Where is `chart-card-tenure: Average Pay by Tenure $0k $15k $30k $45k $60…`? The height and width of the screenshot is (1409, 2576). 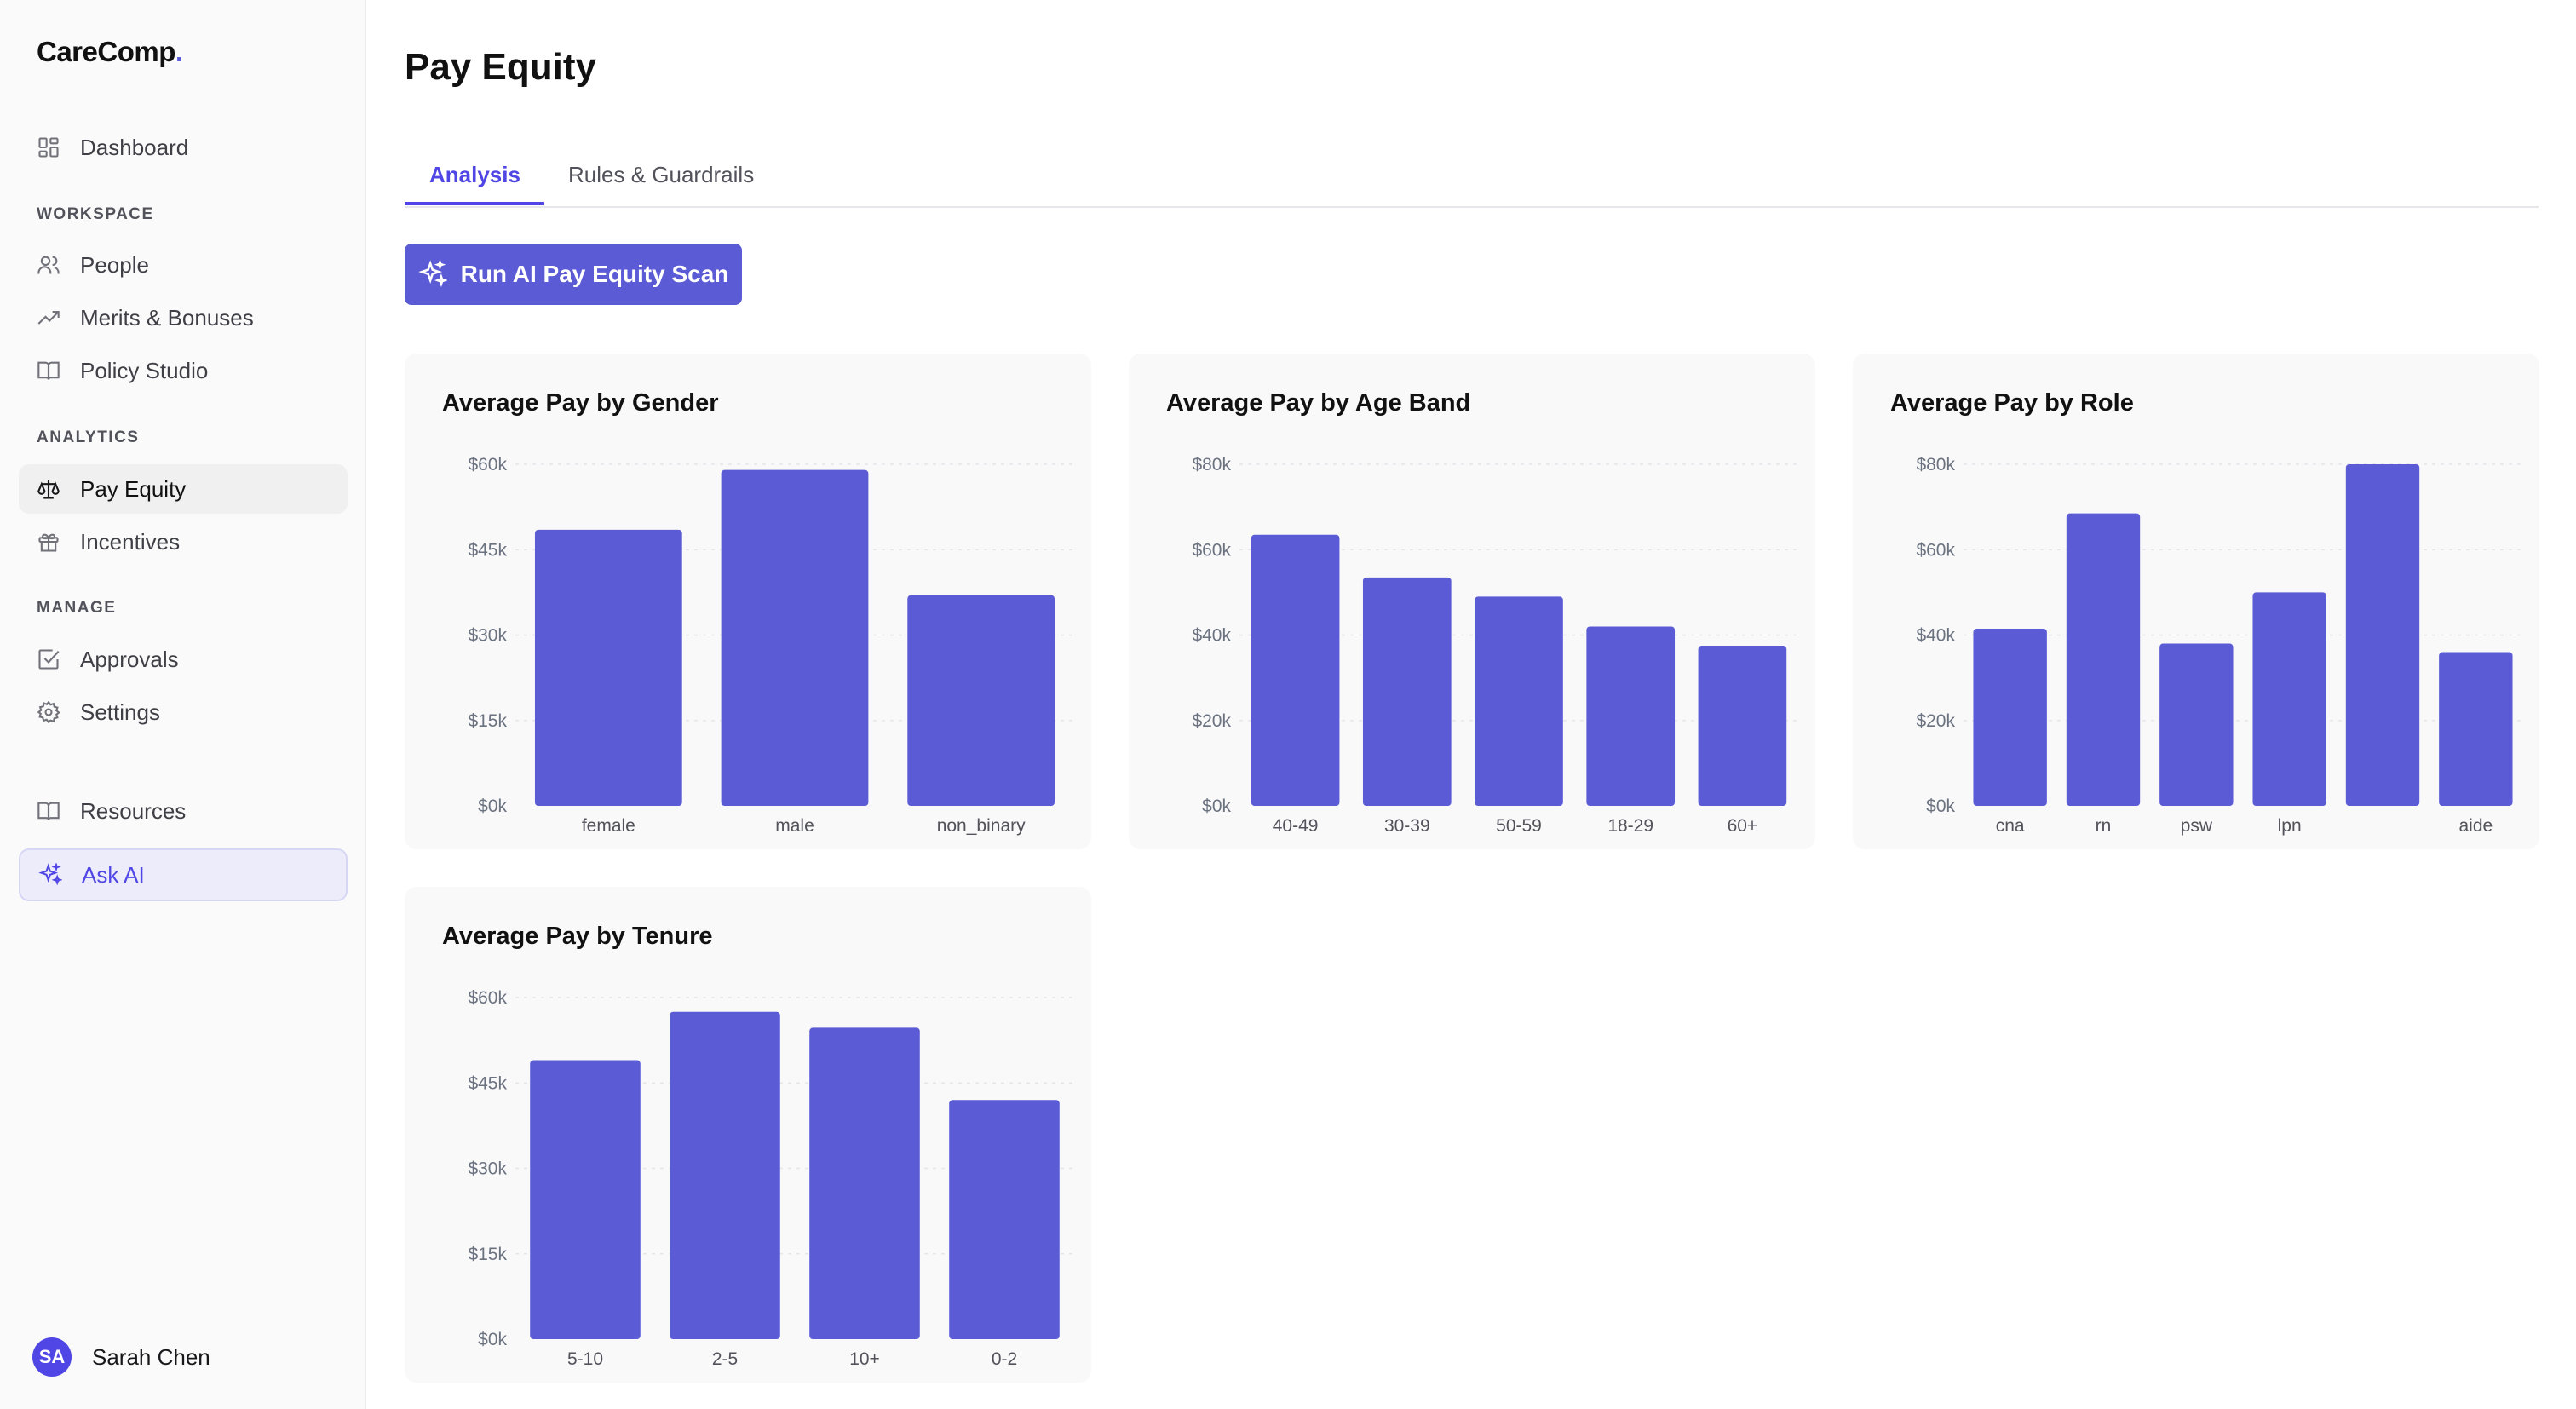
chart-card-tenure: Average Pay by Tenure $0k $15k $30k $45k $60… is located at coordinates (748, 1135).